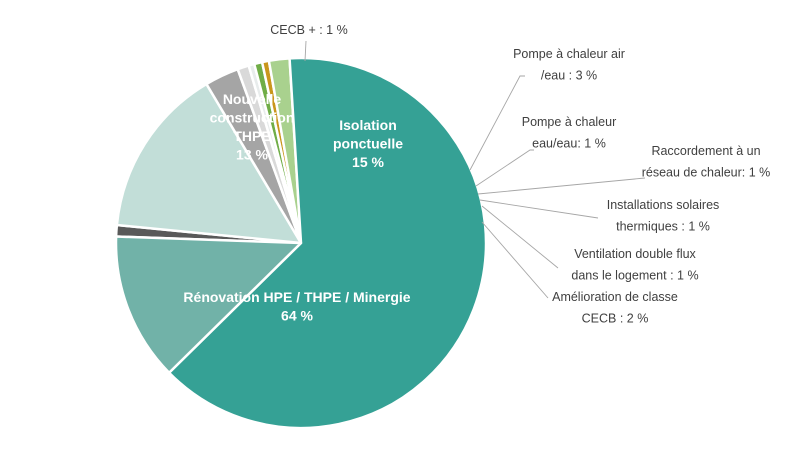 This screenshot has height=465, width=795. I want to click on label-line: THPE, so click(251, 136).